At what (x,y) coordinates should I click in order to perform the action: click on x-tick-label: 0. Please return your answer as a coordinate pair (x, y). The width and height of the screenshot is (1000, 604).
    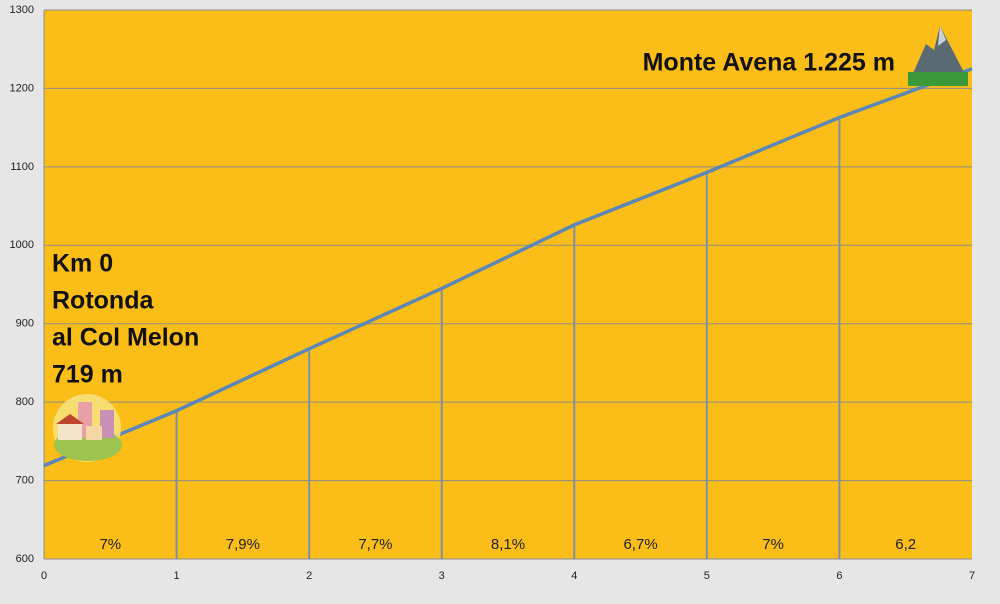
    Looking at the image, I should click on (44, 576).